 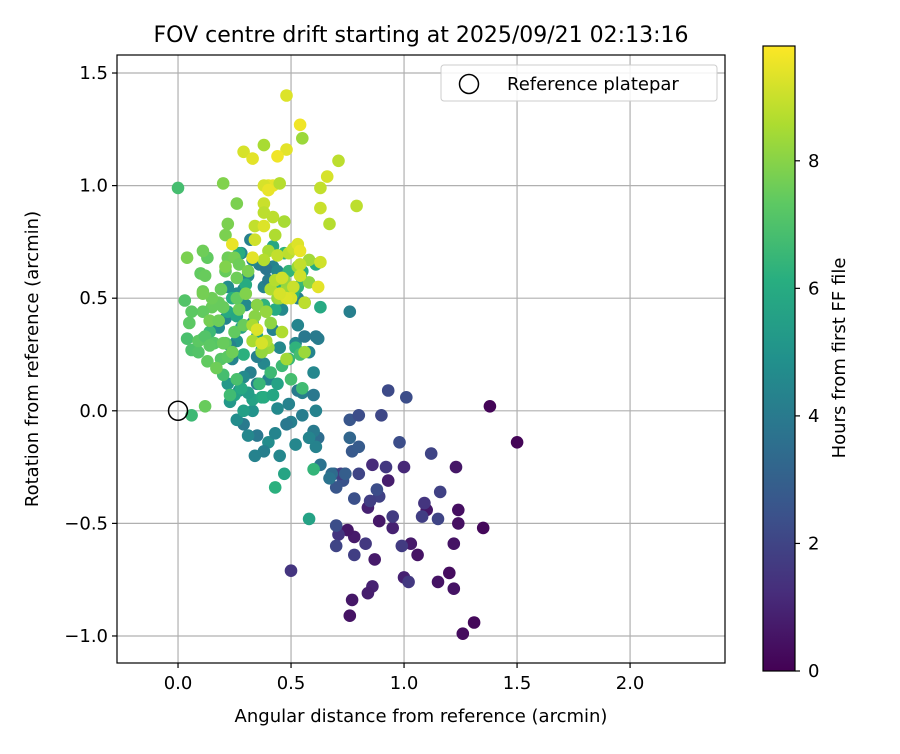 I want to click on x-tick-label: 1.5, so click(x=517, y=683).